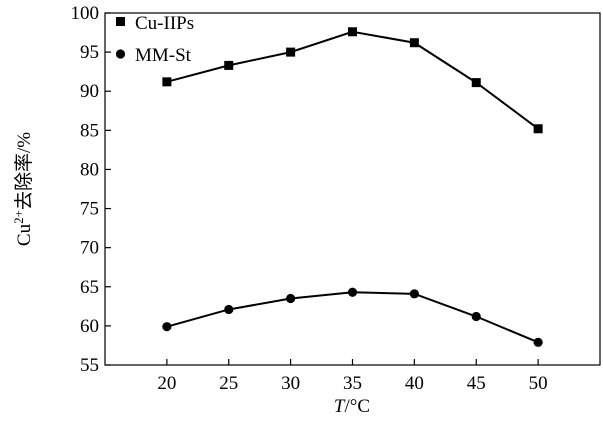  Describe the element at coordinates (89, 130) in the screenshot. I see `y-tick-label: 85` at that location.